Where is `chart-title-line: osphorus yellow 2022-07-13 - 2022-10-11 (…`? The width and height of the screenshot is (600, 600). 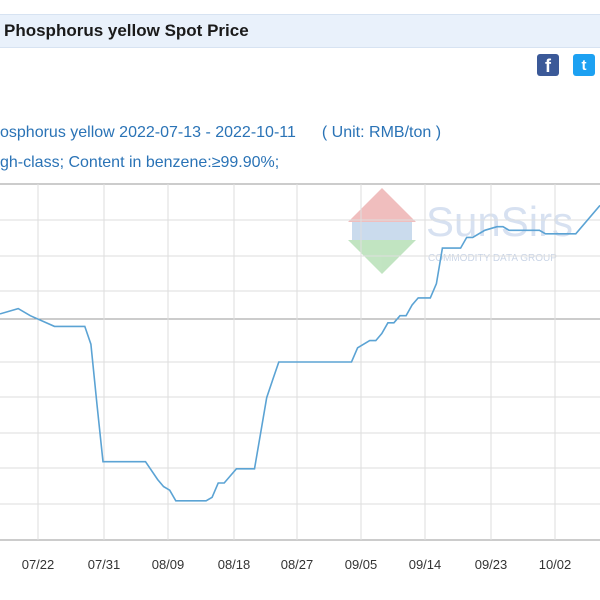
chart-title-line: osphorus yellow 2022-07-13 - 2022-10-11 (… is located at coordinates (220, 133).